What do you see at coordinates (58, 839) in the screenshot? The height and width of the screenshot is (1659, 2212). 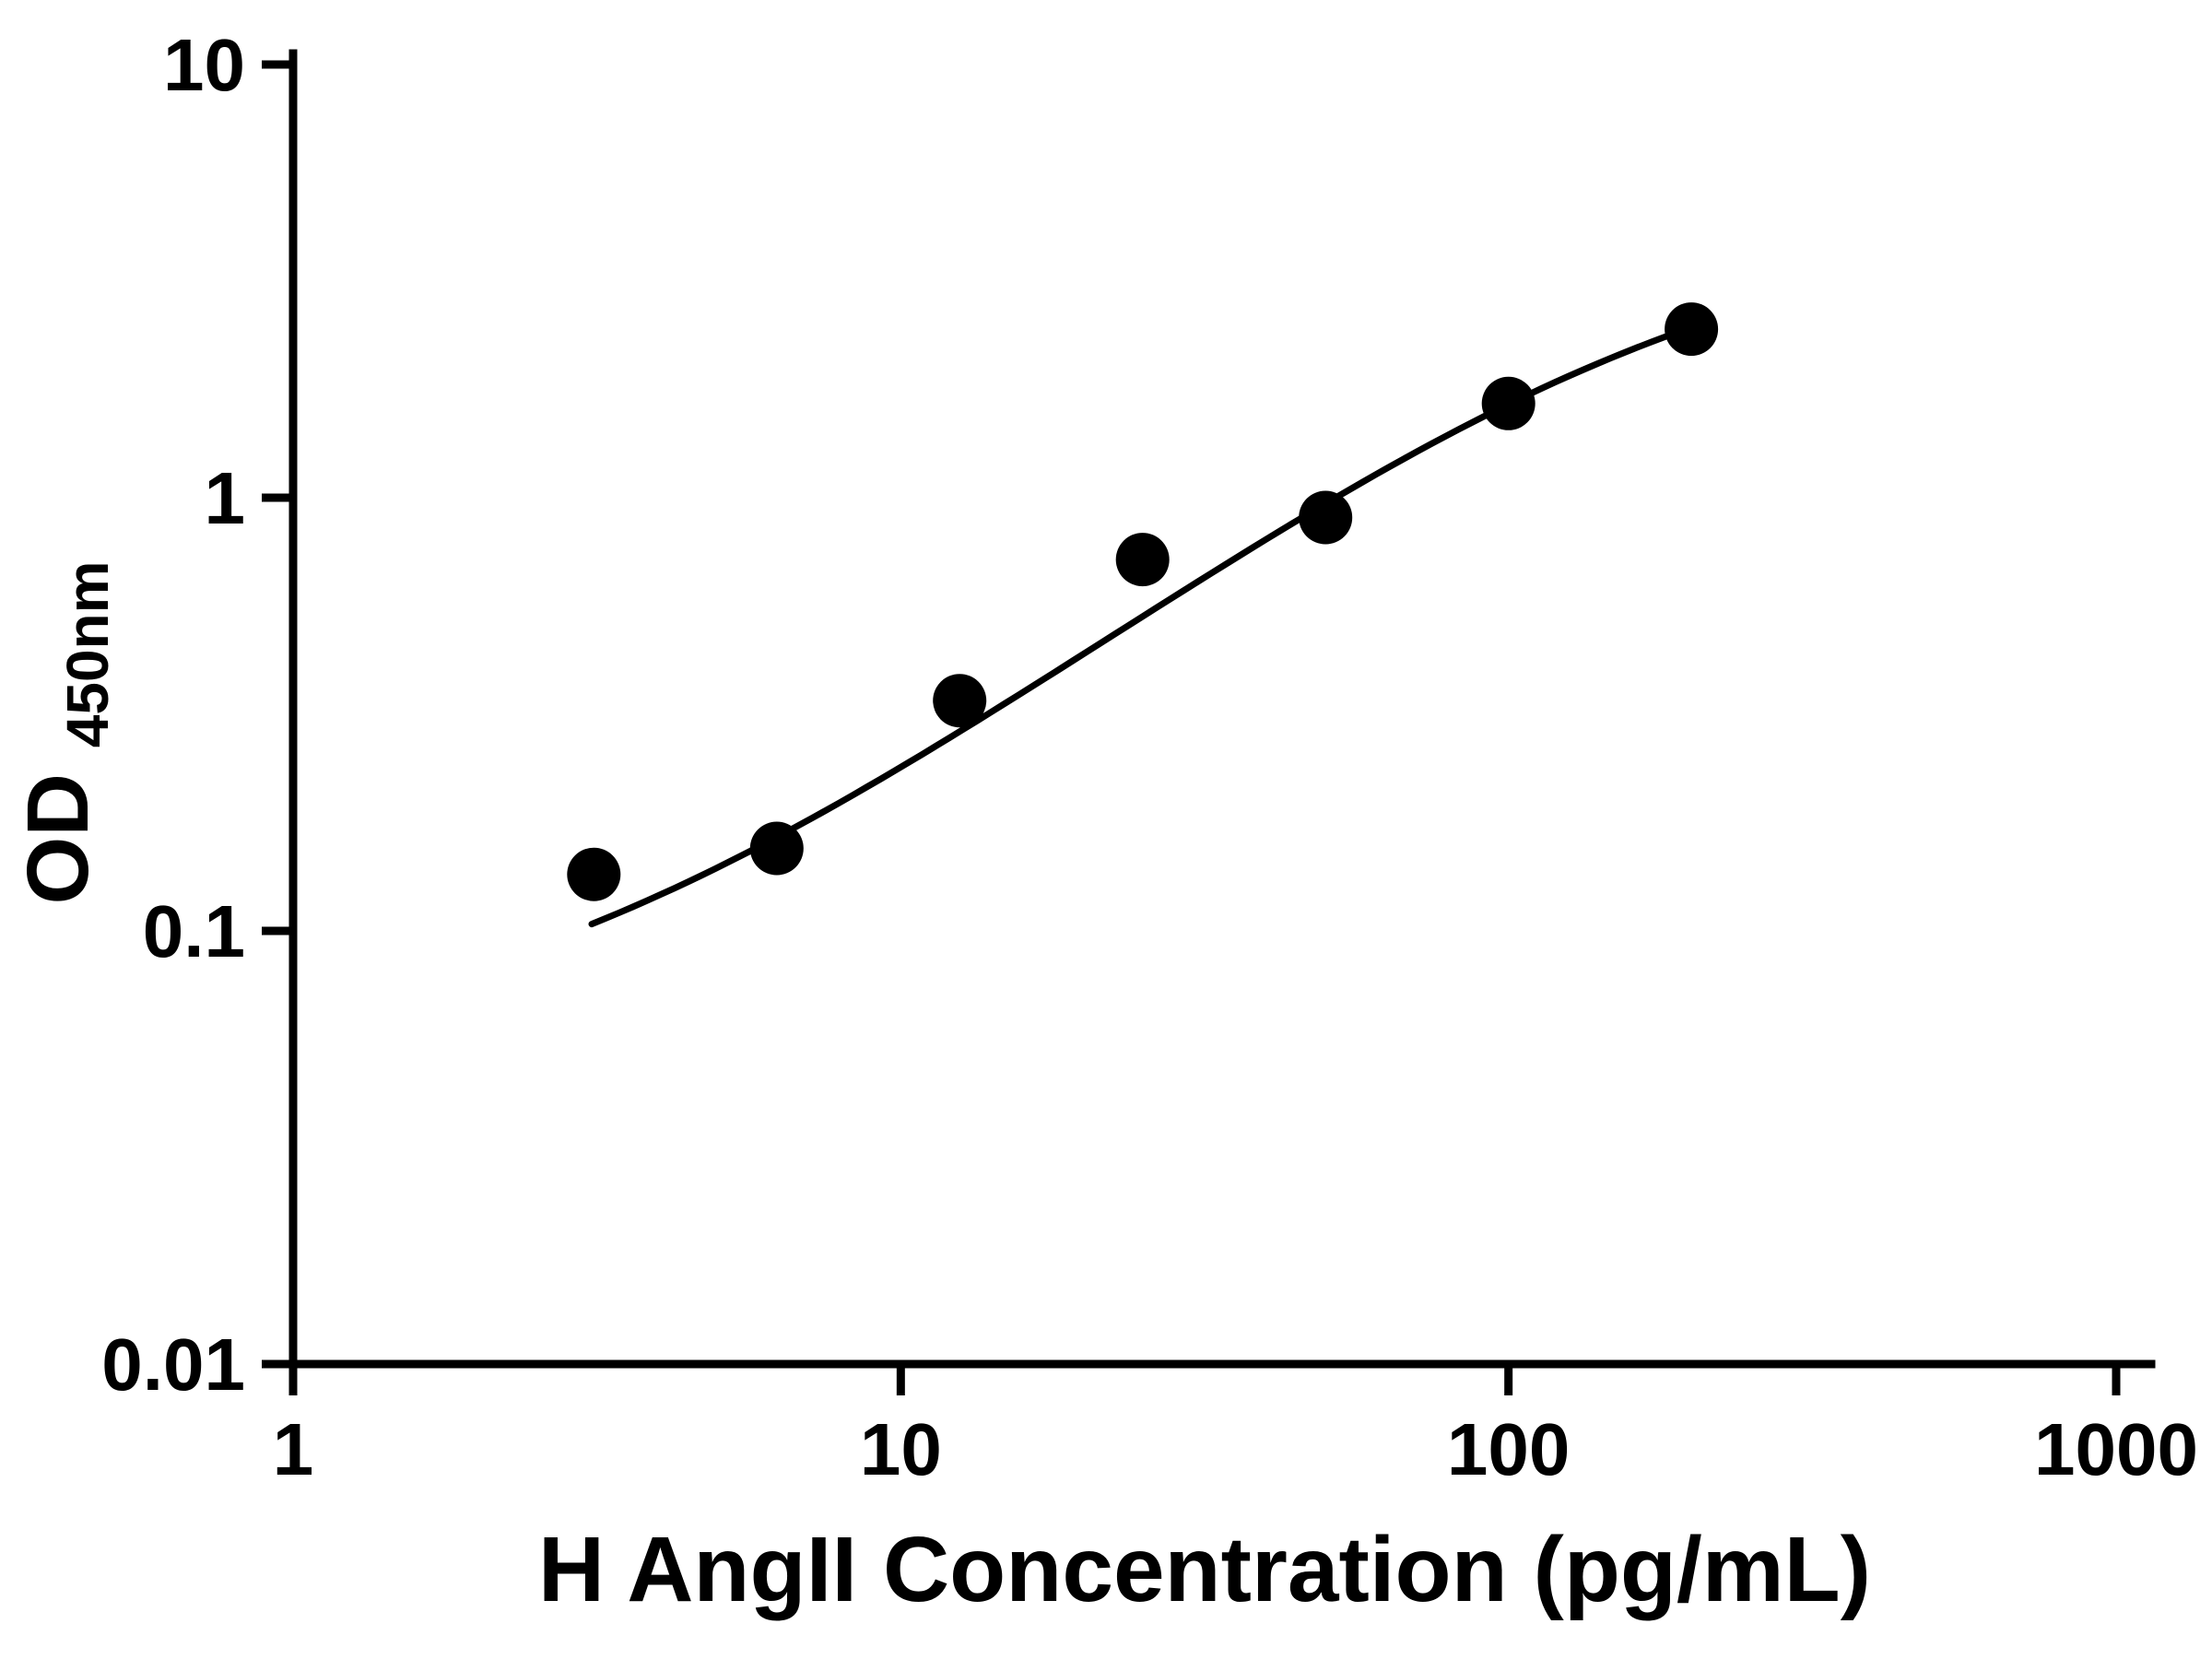 I see `y-axis-title-main: OD` at bounding box center [58, 839].